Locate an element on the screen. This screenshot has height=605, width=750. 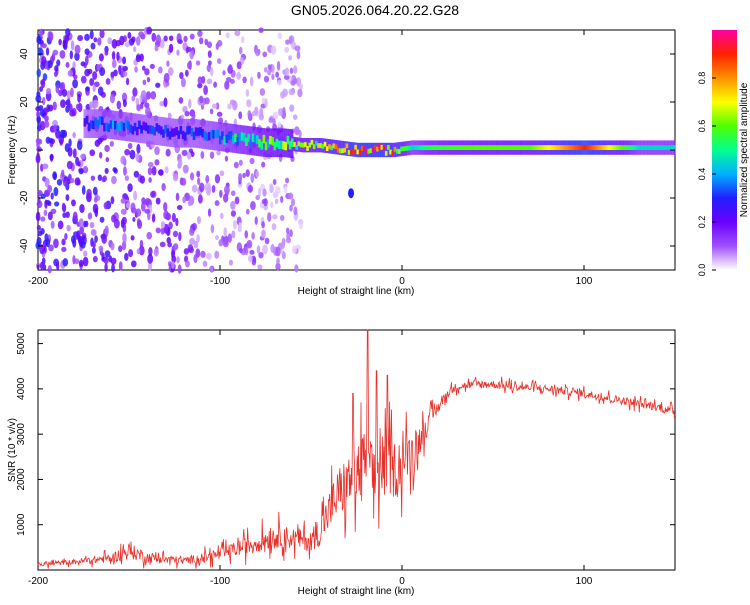
spectrogram-x-label: Height of straight line (km) is located at coordinates (356, 291).